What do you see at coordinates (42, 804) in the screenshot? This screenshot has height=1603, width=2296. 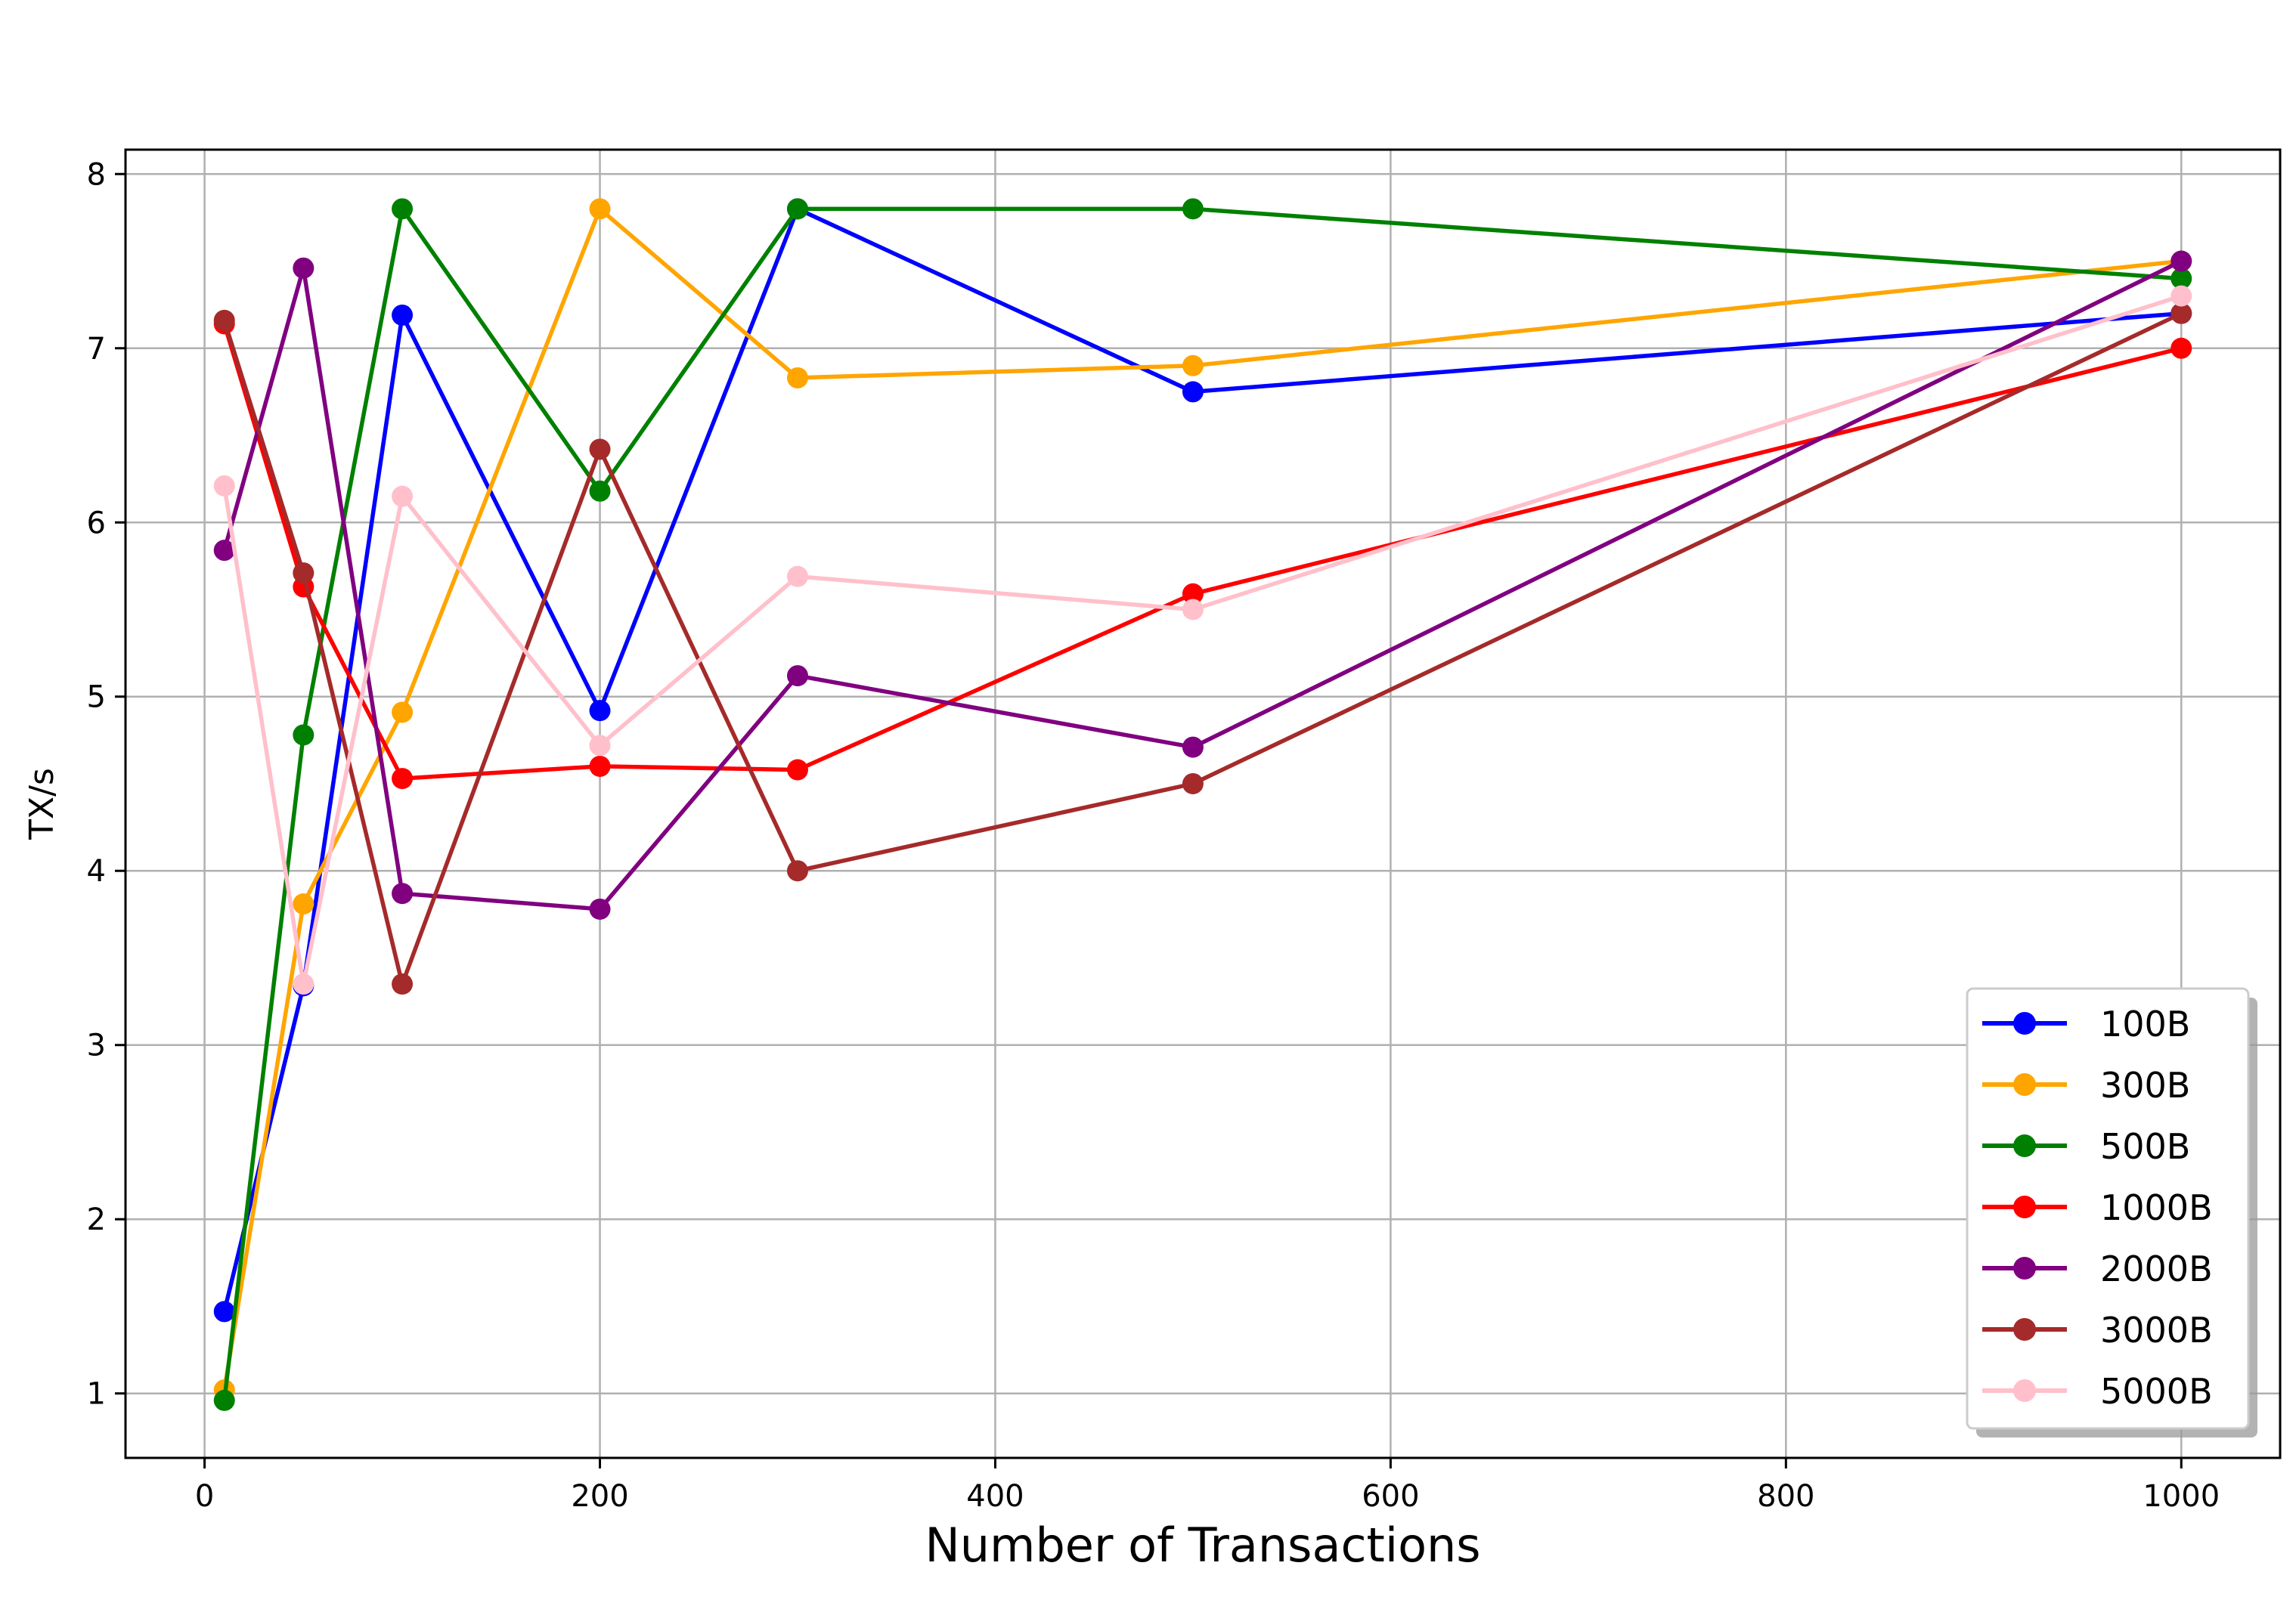 I see `y-axis-label: TX/s` at bounding box center [42, 804].